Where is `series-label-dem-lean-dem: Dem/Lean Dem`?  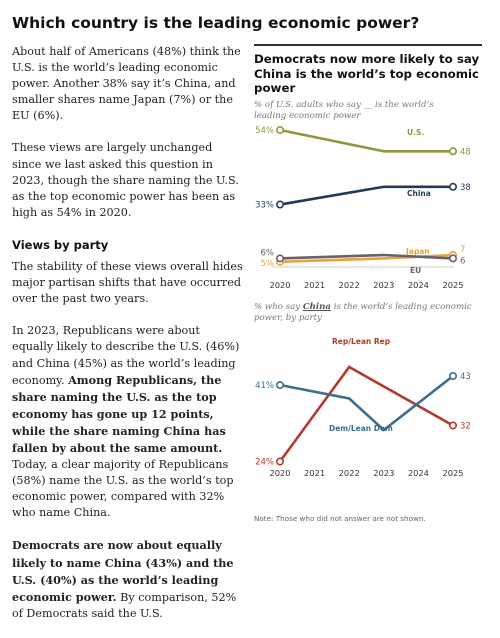 series-label-dem-lean-dem: Dem/Lean Dem is located at coordinates (361, 428).